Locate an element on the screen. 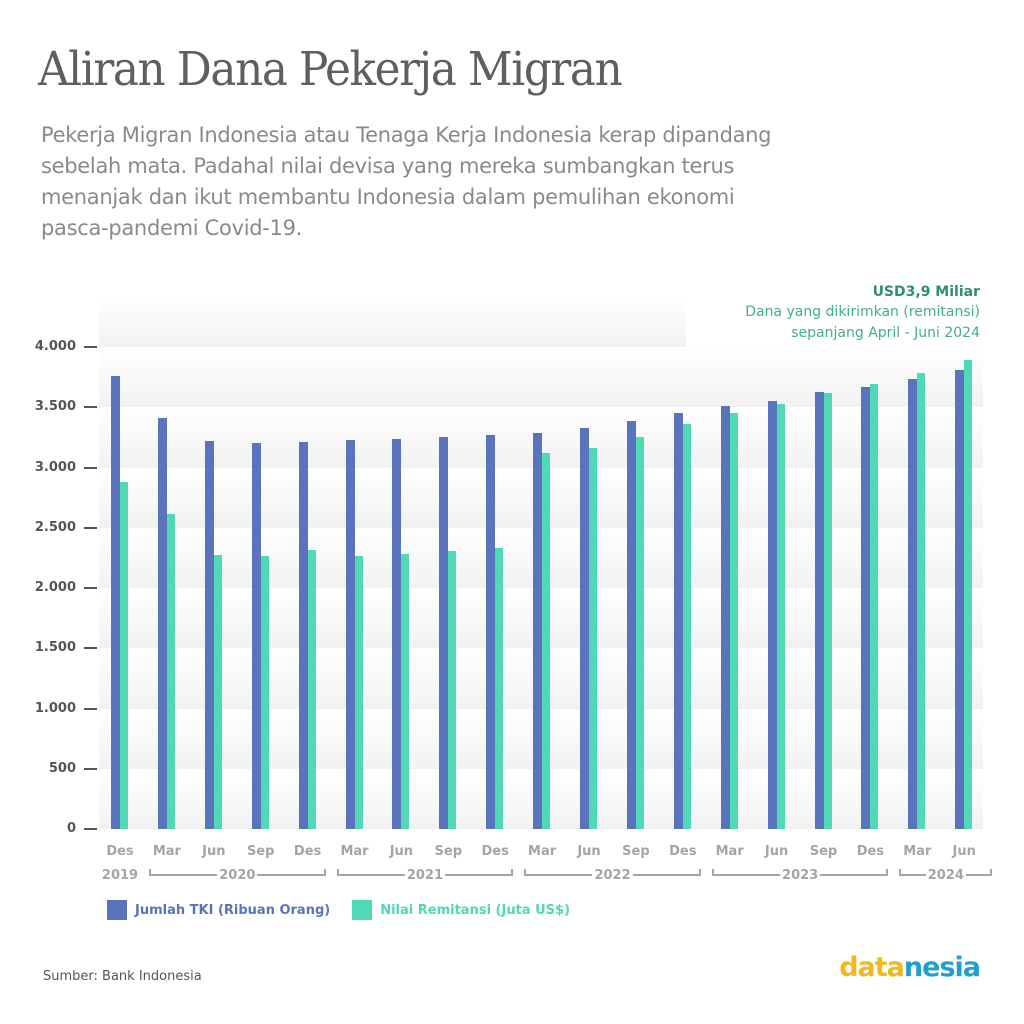 This screenshot has height=1024, width=1024. subtitle-line: pasca-pandemi Covid-19. is located at coordinates (172, 228).